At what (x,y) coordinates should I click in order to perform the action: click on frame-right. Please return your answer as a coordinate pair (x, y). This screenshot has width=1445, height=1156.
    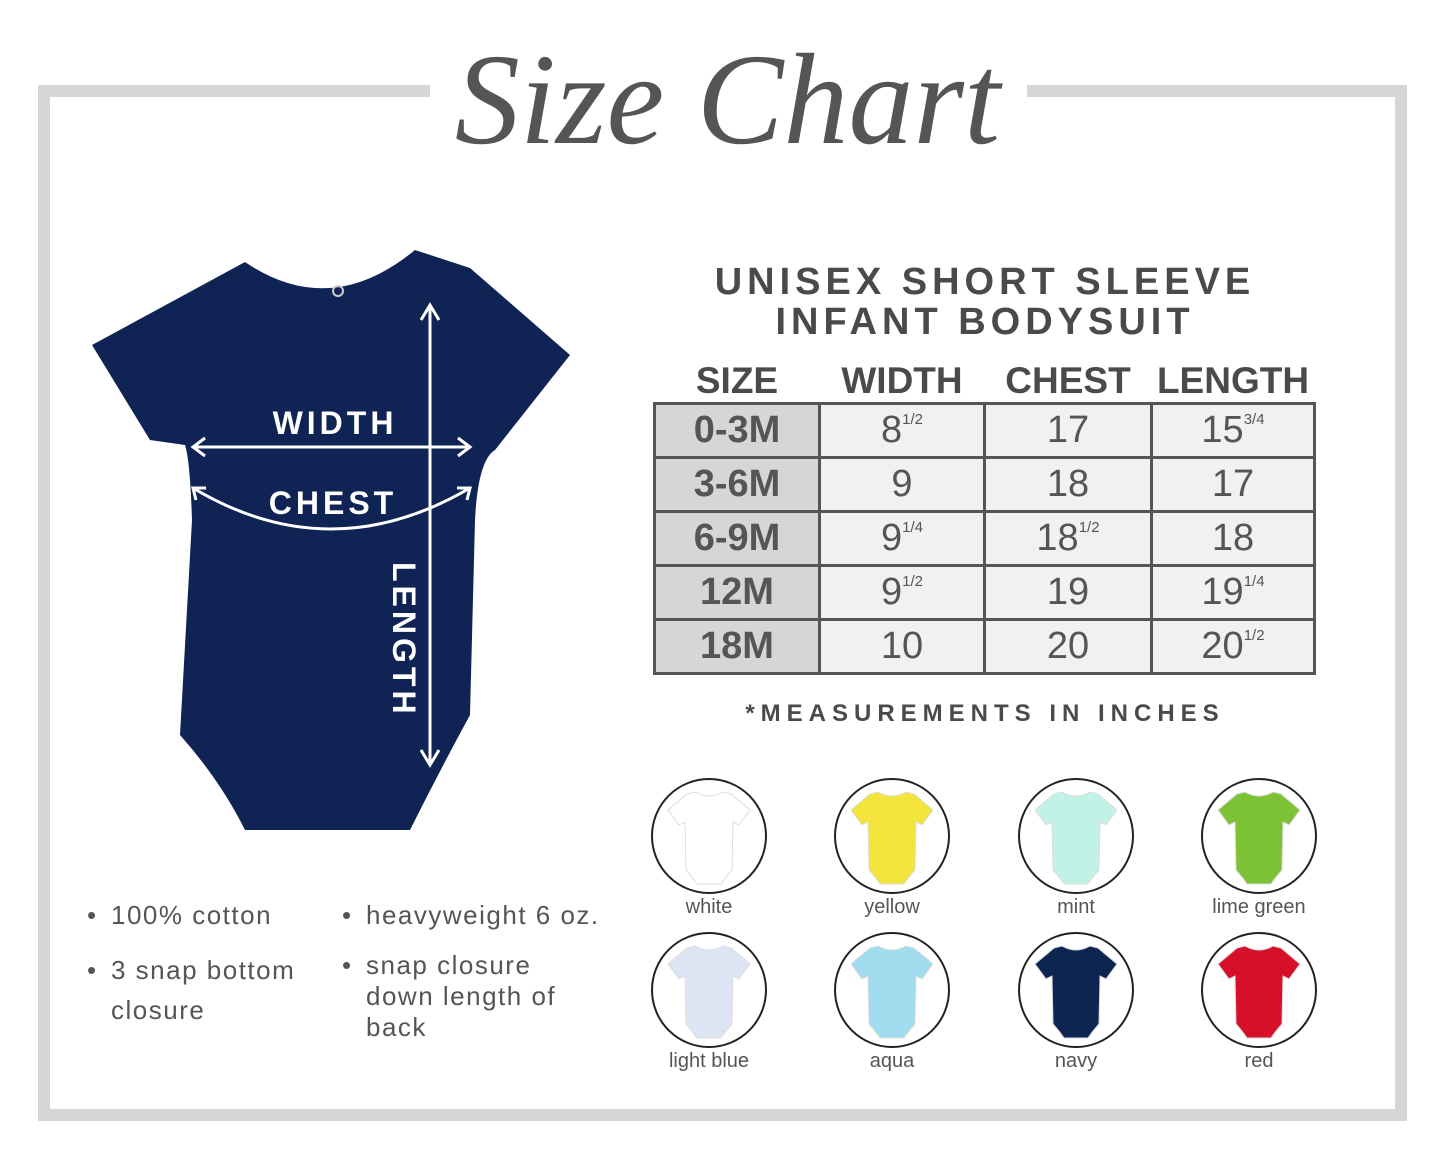
    Looking at the image, I should click on (1401, 603).